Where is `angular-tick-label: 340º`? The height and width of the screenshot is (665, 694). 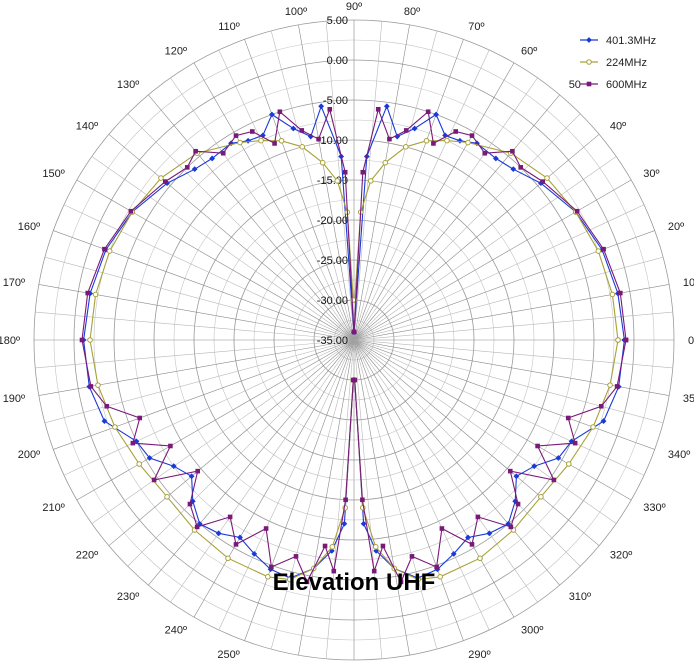
angular-tick-label: 340º is located at coordinates (679, 455).